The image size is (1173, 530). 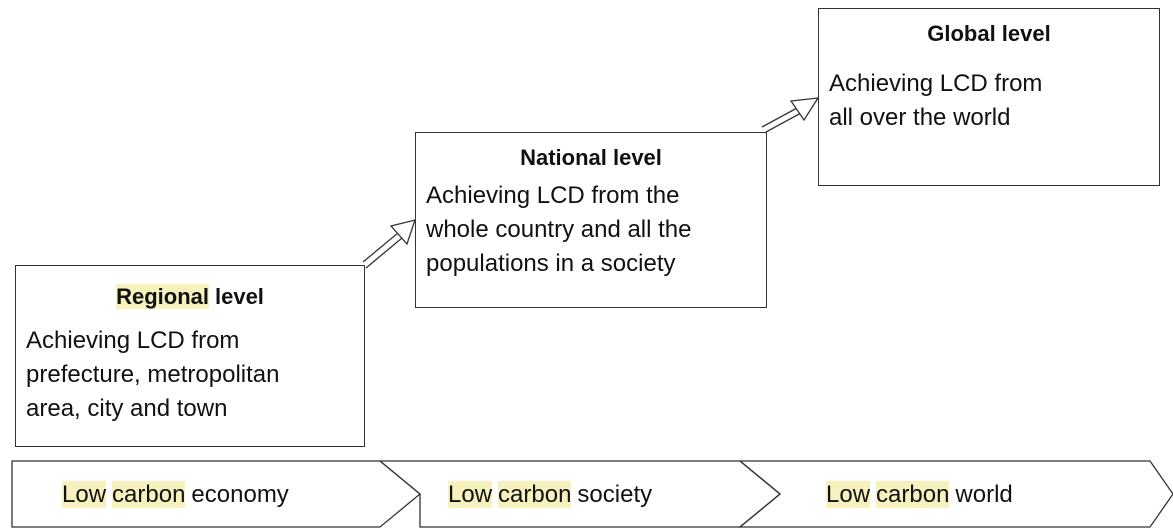 What do you see at coordinates (994, 101) in the screenshot?
I see `level-description: Achieving LCD from all over the world` at bounding box center [994, 101].